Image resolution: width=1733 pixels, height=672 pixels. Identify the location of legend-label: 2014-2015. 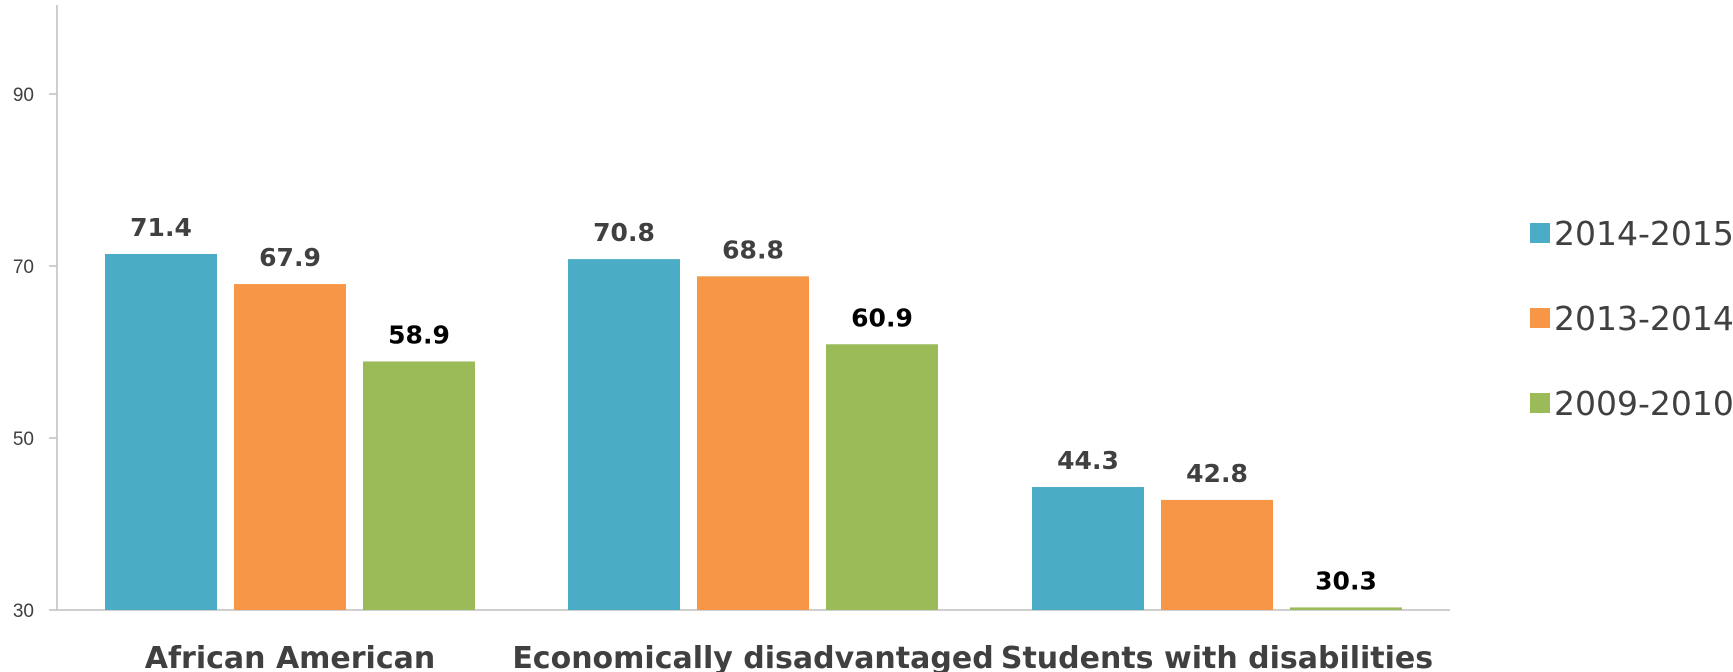
(1643, 233).